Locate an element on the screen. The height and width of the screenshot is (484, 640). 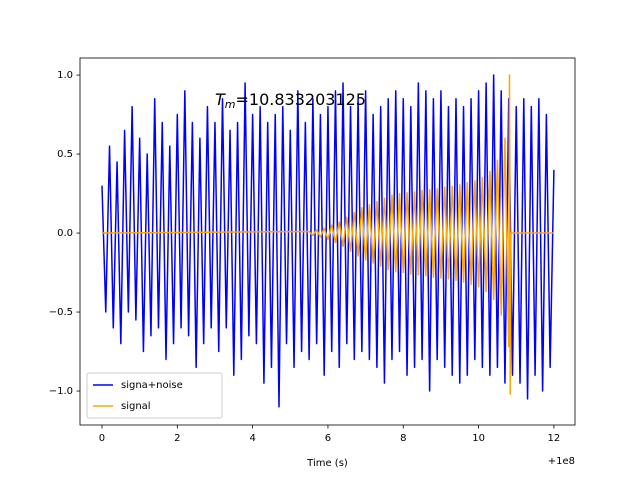
y-tick-label: −1.0 is located at coordinates (61, 391).